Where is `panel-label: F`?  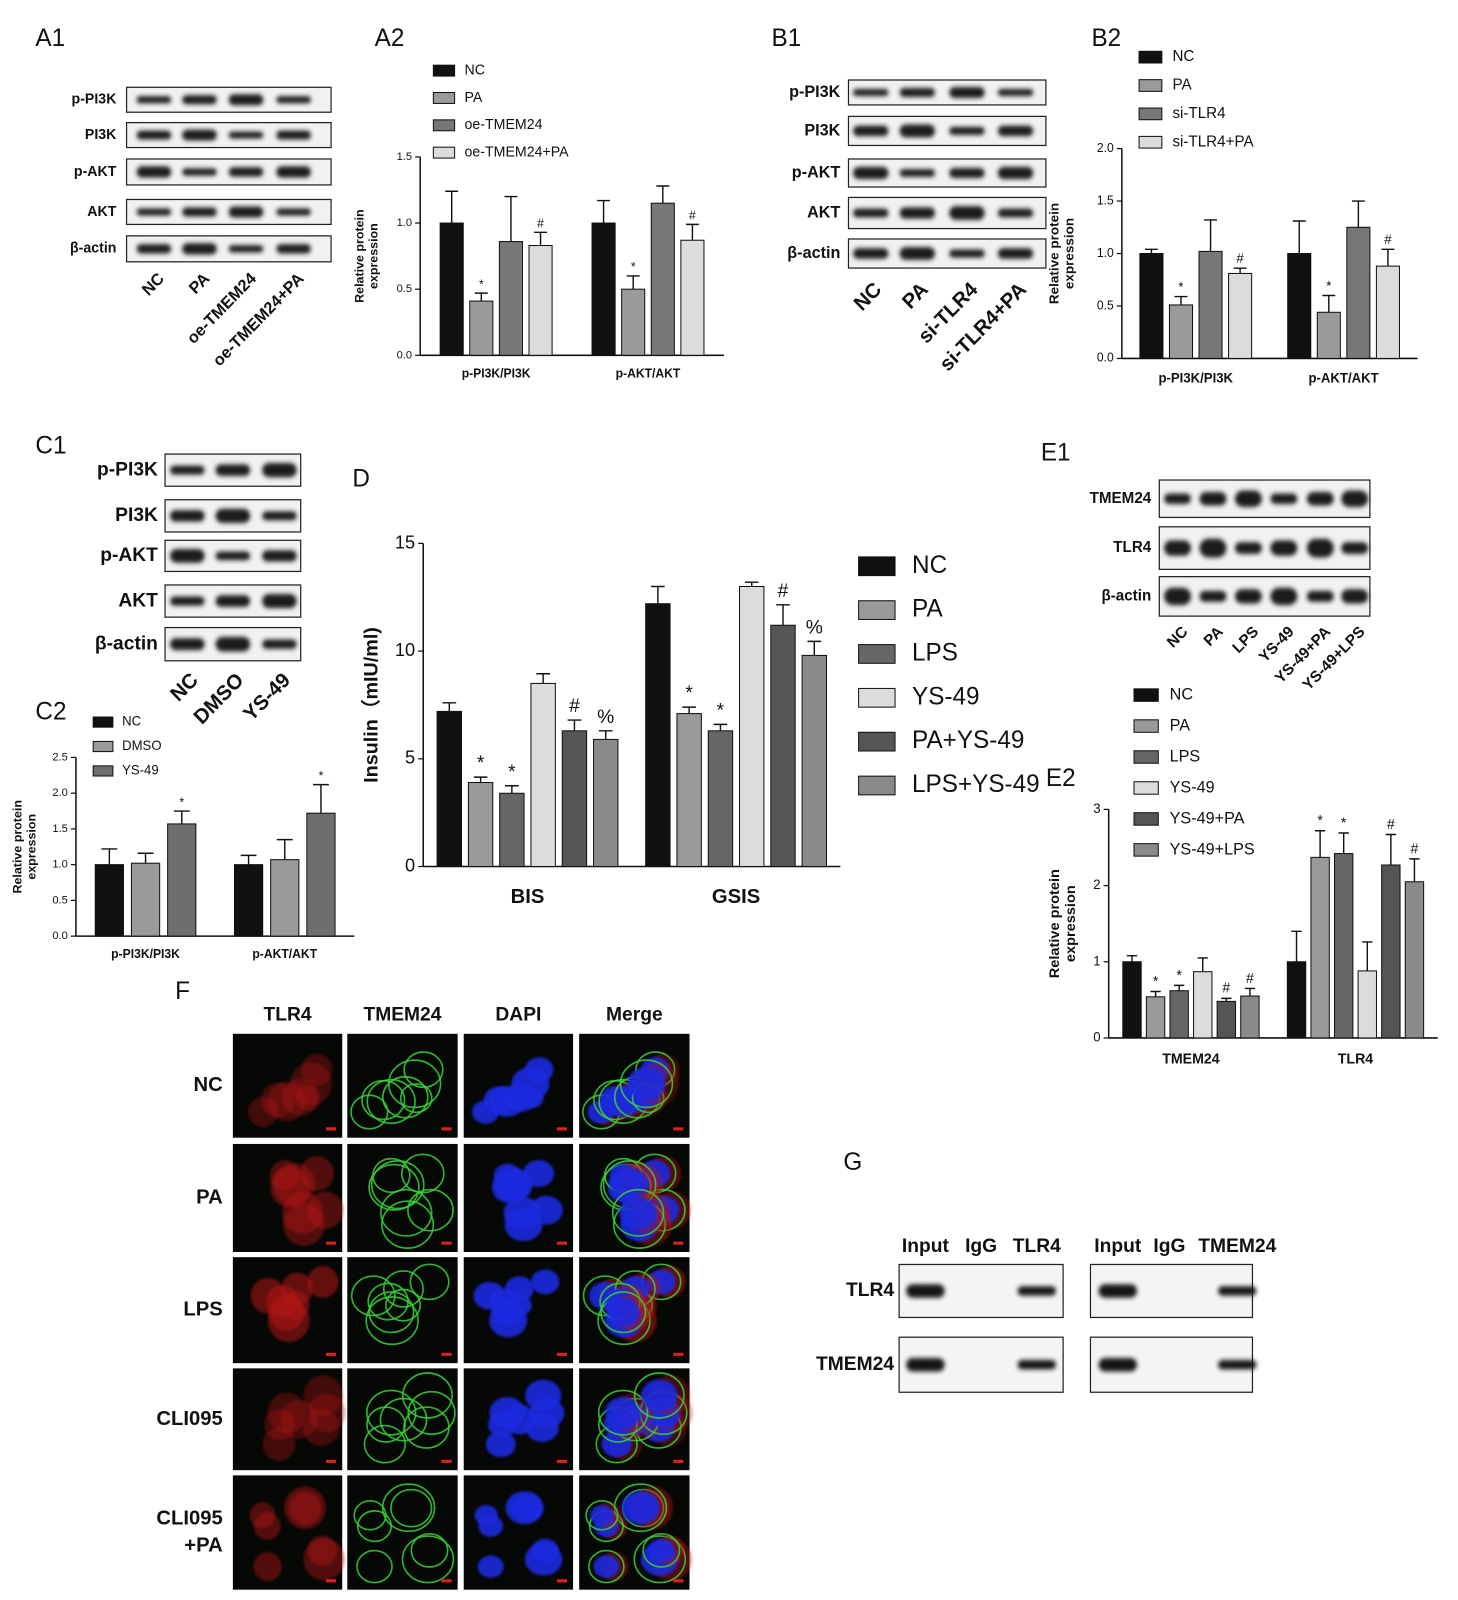
panel-label: F is located at coordinates (182, 991).